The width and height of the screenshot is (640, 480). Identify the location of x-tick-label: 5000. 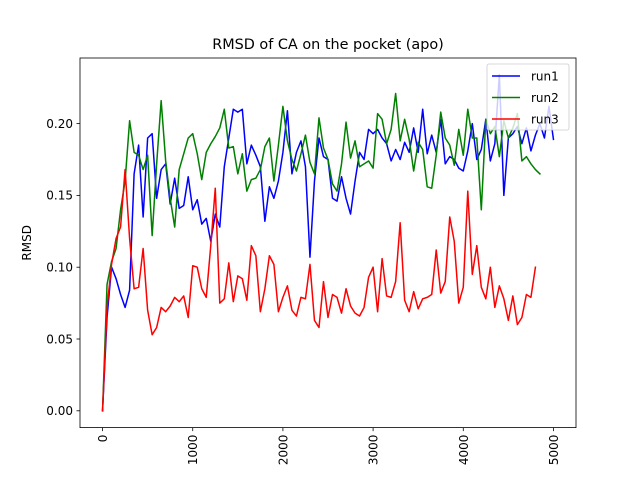
(554, 450).